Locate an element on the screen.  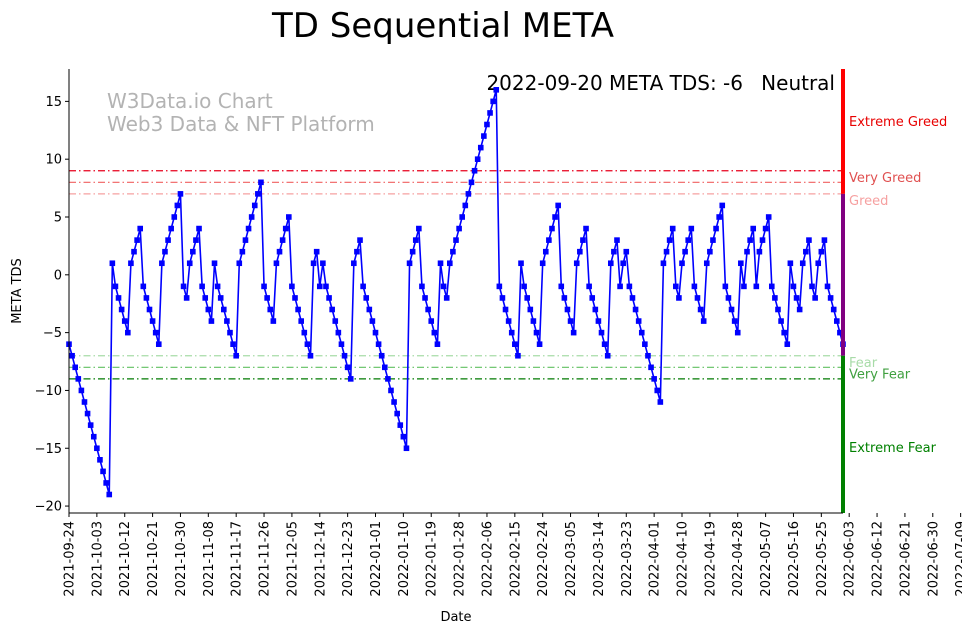
x-tick-label: 2022-05-25 is located at coordinates (822, 559).